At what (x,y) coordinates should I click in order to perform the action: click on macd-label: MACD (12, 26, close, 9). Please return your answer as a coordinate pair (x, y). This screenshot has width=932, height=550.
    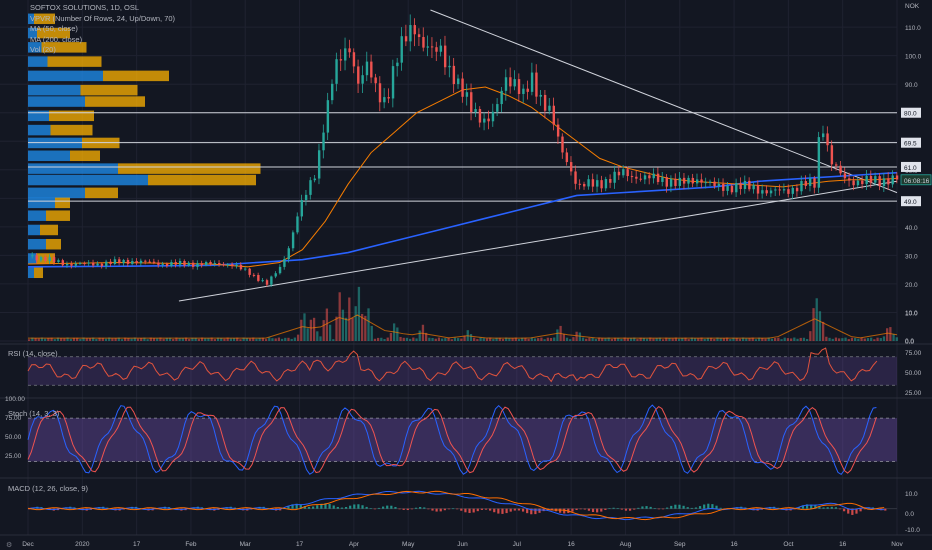
    Looking at the image, I should click on (48, 488).